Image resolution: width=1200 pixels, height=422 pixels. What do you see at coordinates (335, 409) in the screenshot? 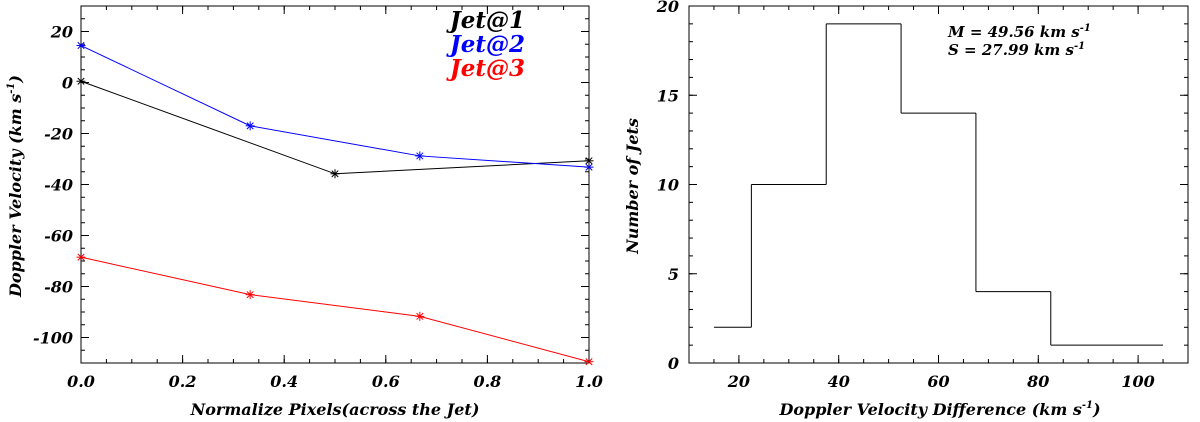
I see `left-x-axis-label: Normalize Pixels(across the Jet)` at bounding box center [335, 409].